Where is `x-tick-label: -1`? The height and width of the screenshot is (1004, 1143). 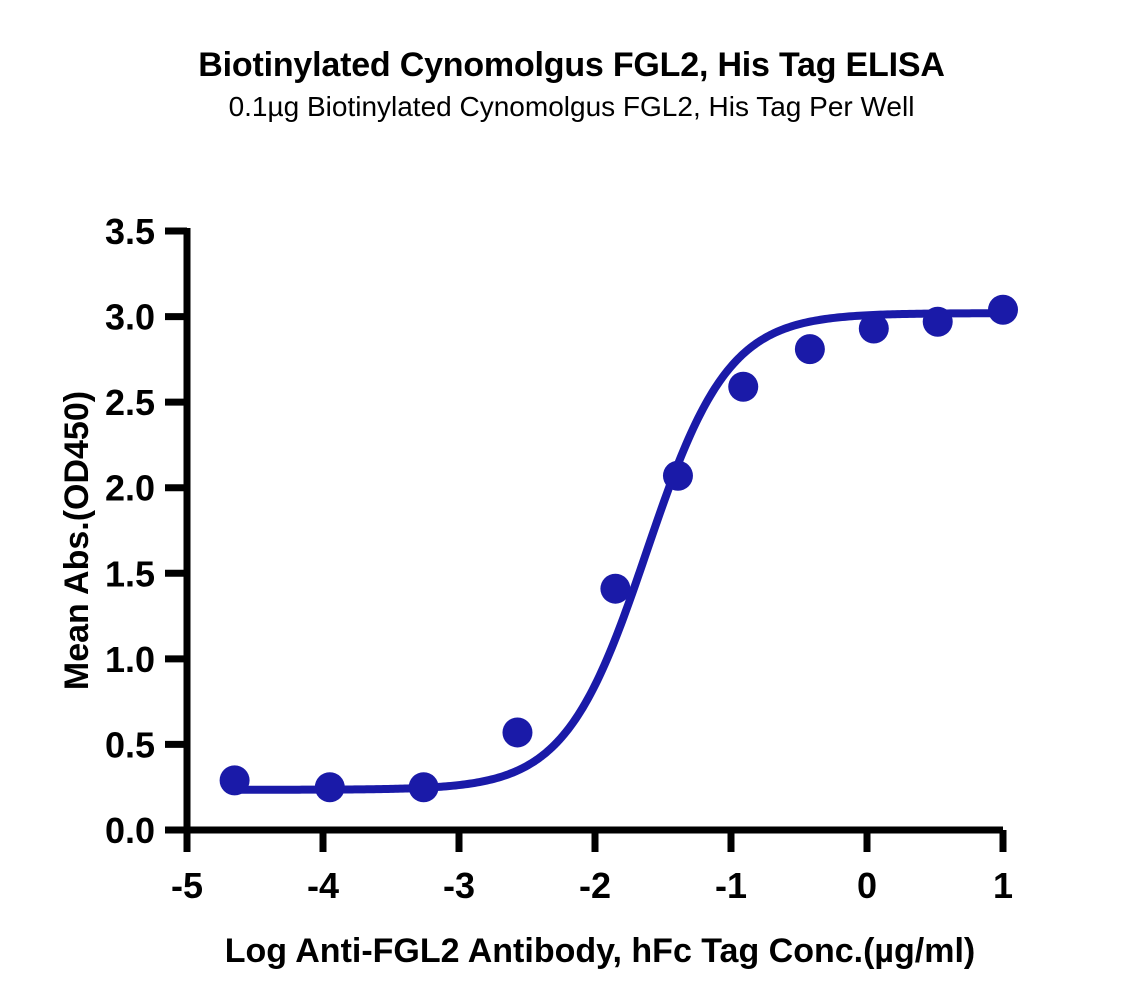 x-tick-label: -1 is located at coordinates (731, 885).